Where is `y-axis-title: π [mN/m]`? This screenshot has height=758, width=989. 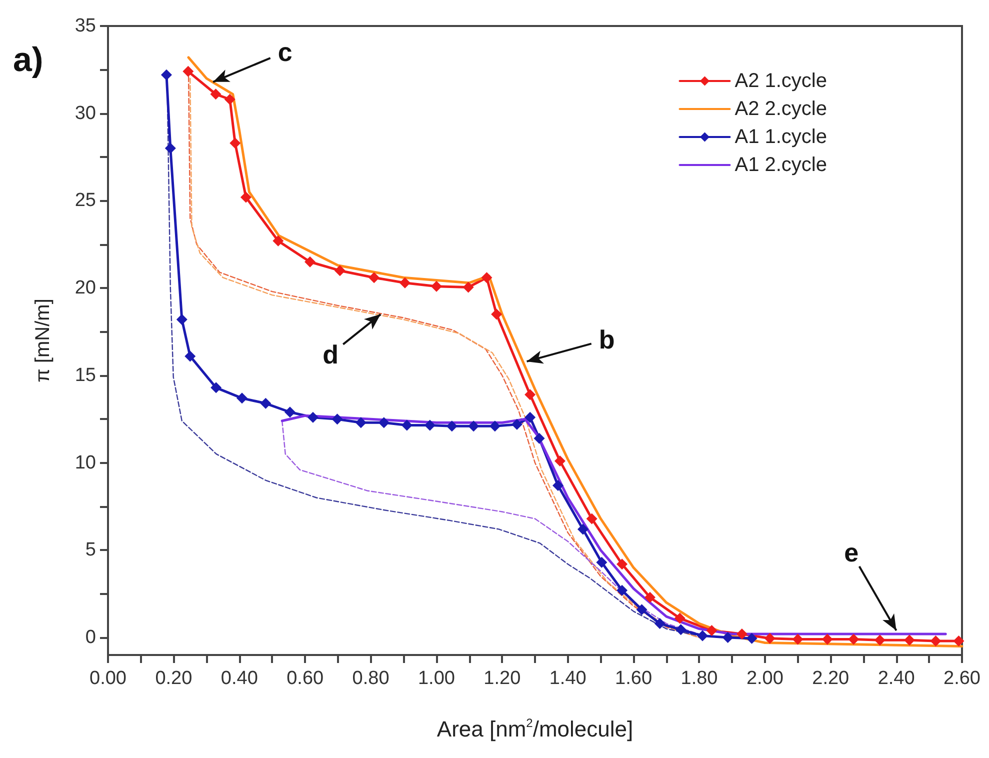
y-axis-title: π [mN/m] is located at coordinates (43, 340).